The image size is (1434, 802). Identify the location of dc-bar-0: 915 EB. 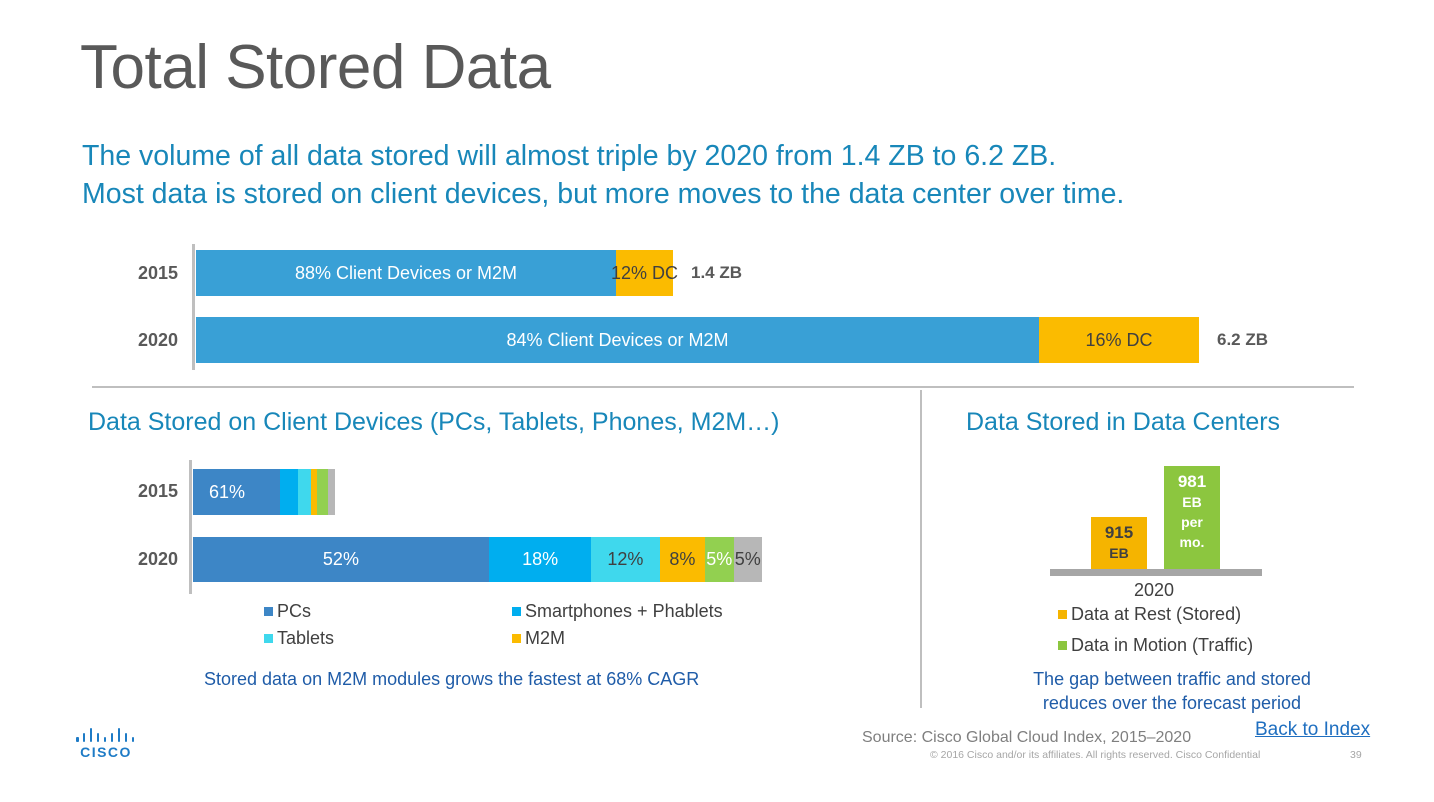
(1119, 543).